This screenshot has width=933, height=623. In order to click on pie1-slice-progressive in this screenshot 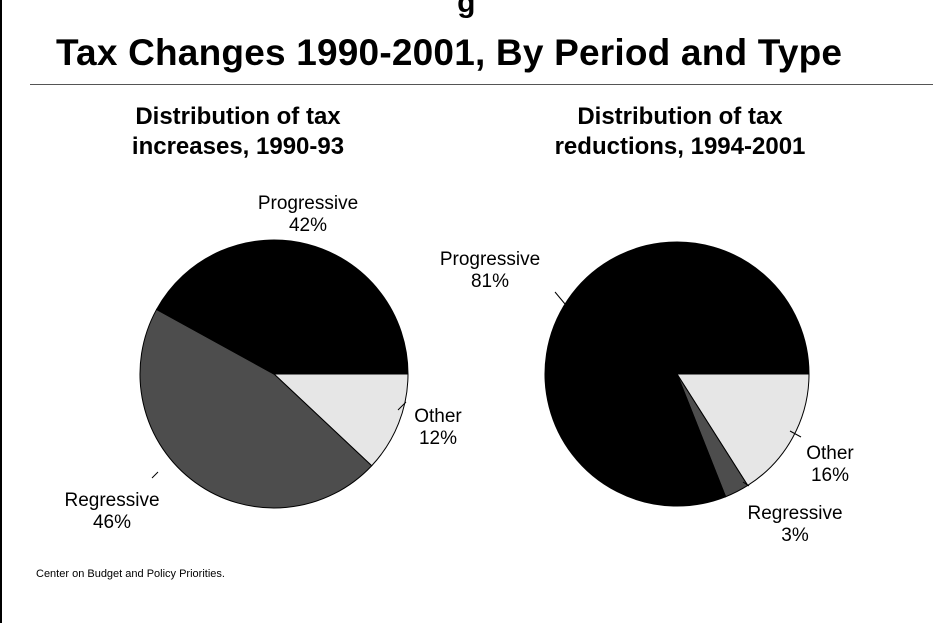, I will do `click(282, 307)`.